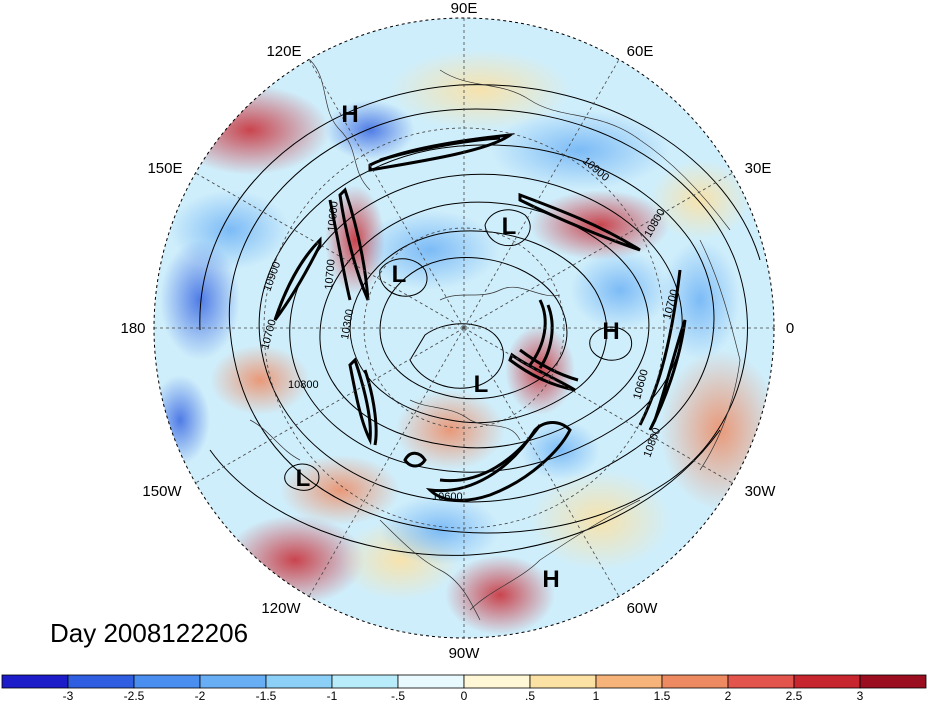 The width and height of the screenshot is (928, 702). Describe the element at coordinates (761, 491) in the screenshot. I see `lon-label-30w: 30W` at that location.